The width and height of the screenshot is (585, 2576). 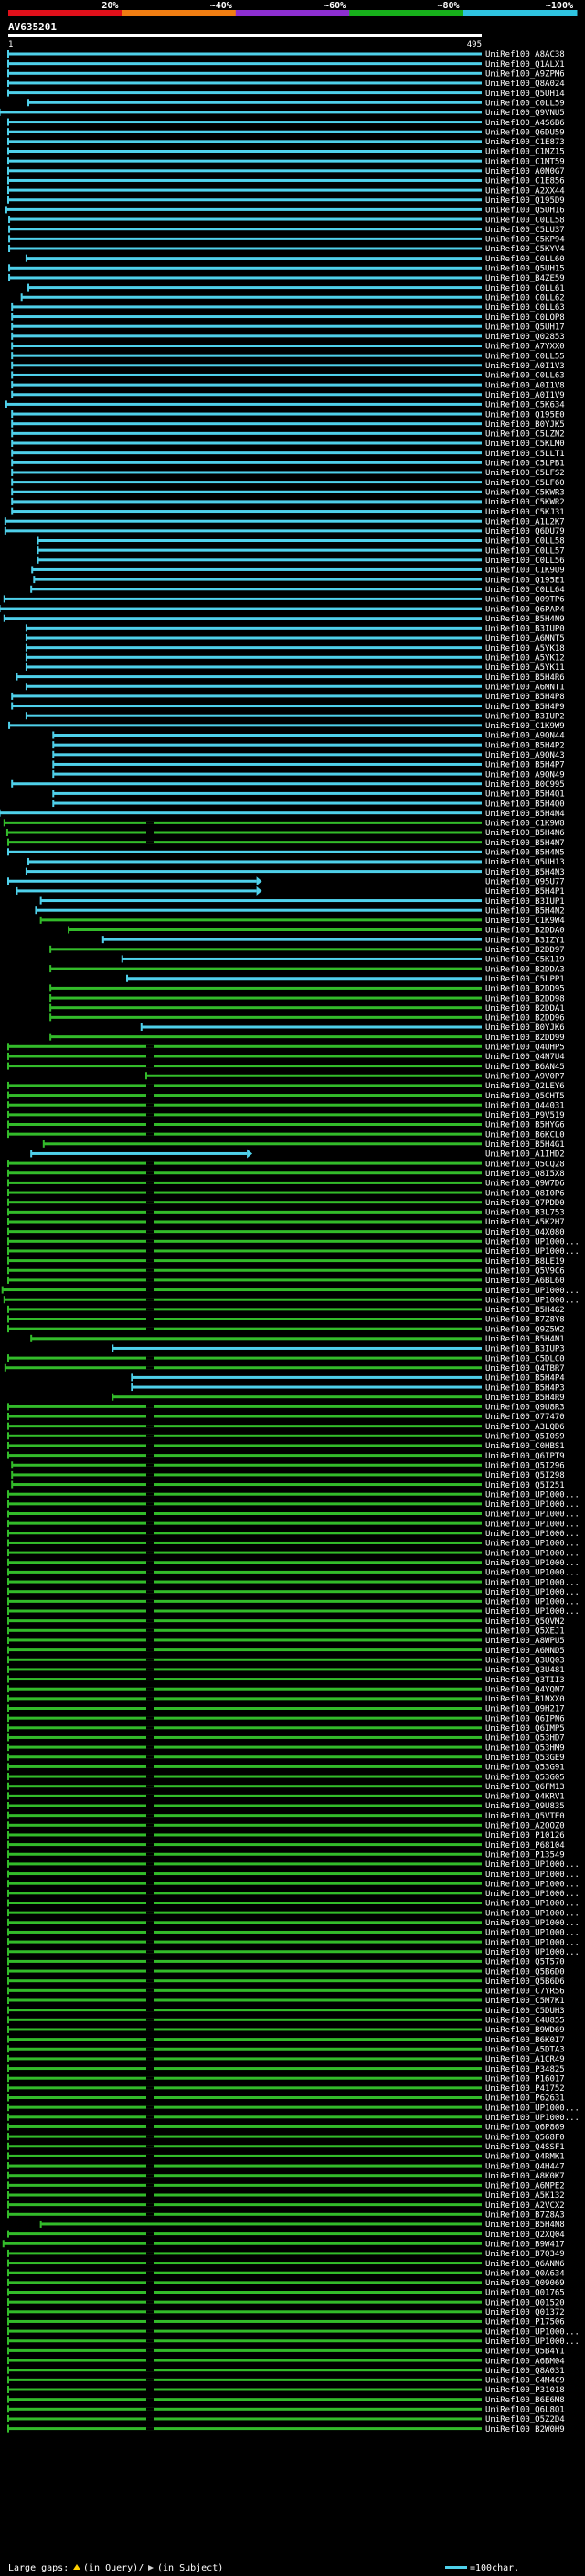 I want to click on hit-label: UniRef100_Q5UH17, so click(x=525, y=327).